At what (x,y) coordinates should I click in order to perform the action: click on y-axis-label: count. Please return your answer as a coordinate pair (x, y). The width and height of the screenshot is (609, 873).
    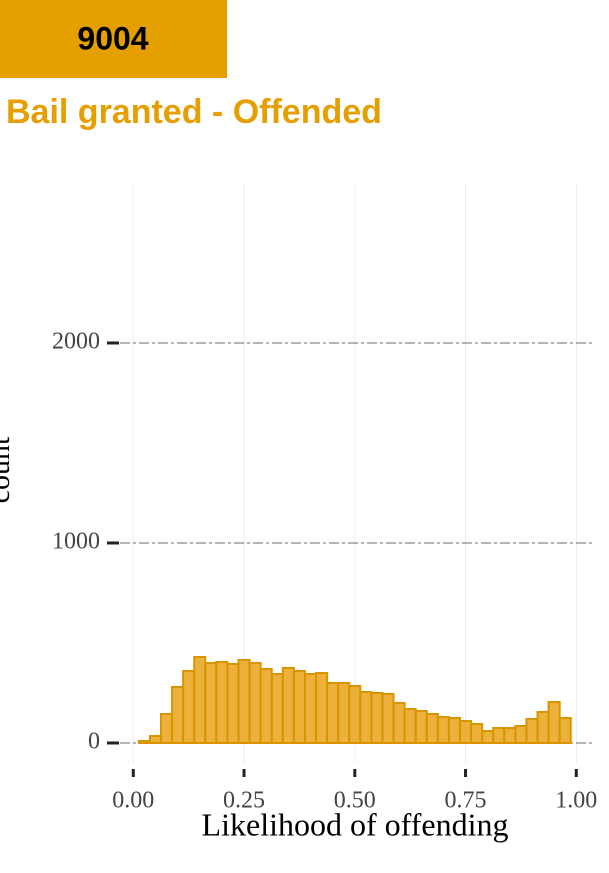
    Looking at the image, I should click on (8, 469).